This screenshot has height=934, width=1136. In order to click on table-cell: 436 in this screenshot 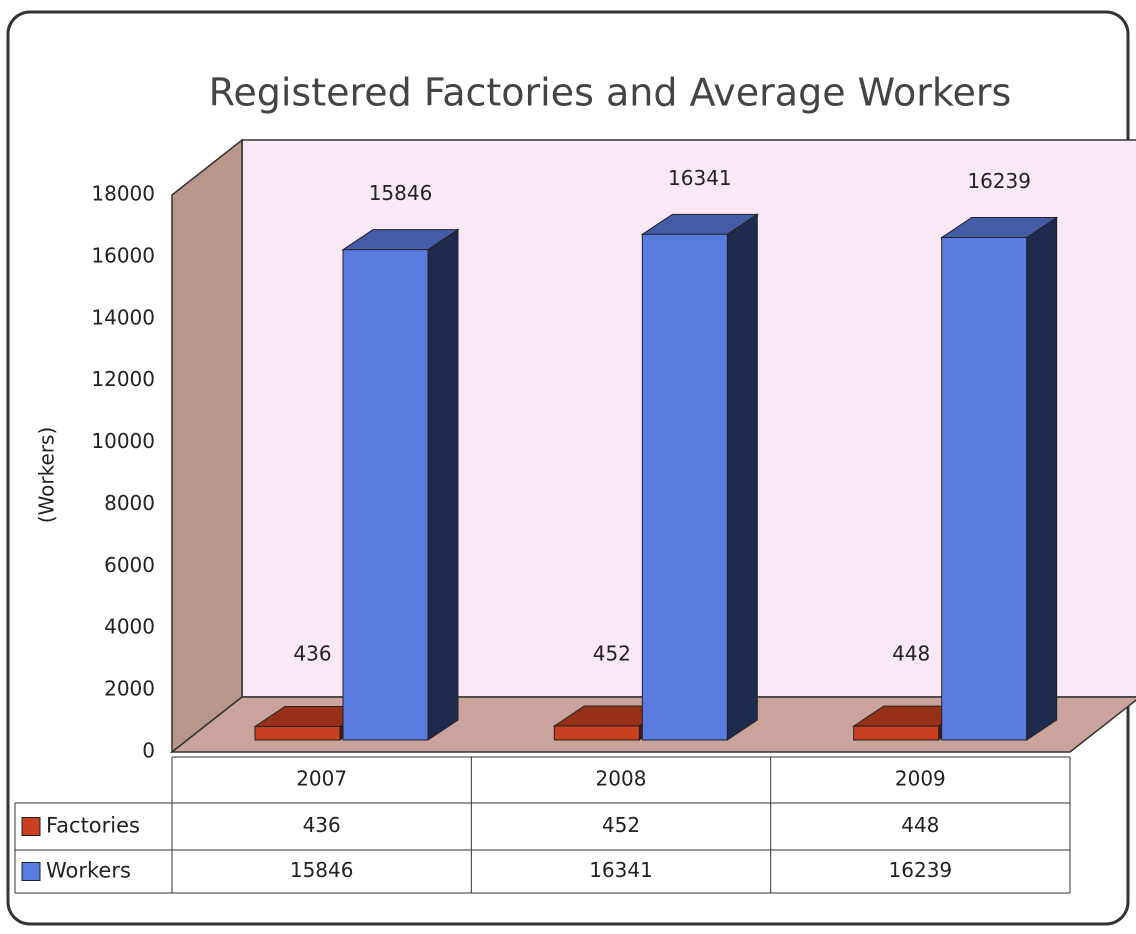, I will do `click(322, 825)`.